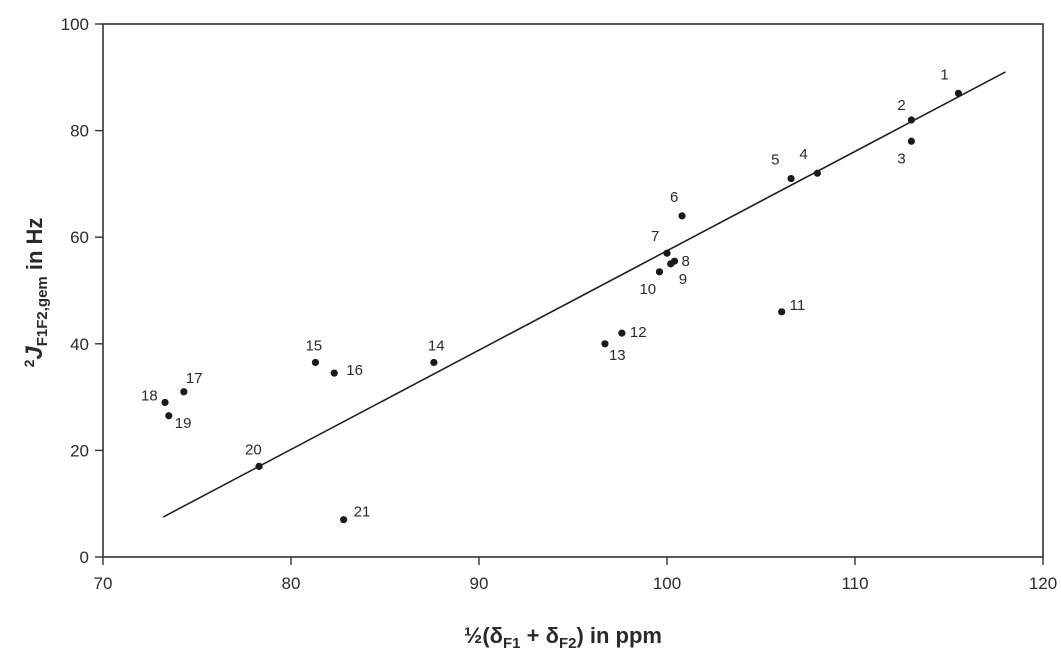 This screenshot has height=653, width=1061. I want to click on point-label-10: 10, so click(647, 289).